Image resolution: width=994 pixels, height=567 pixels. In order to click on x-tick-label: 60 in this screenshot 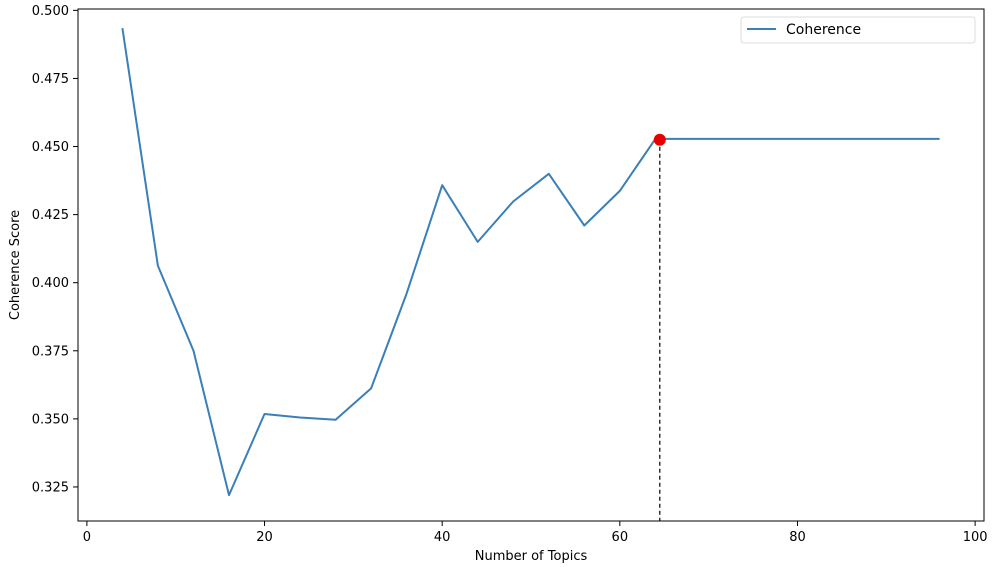, I will do `click(620, 537)`.